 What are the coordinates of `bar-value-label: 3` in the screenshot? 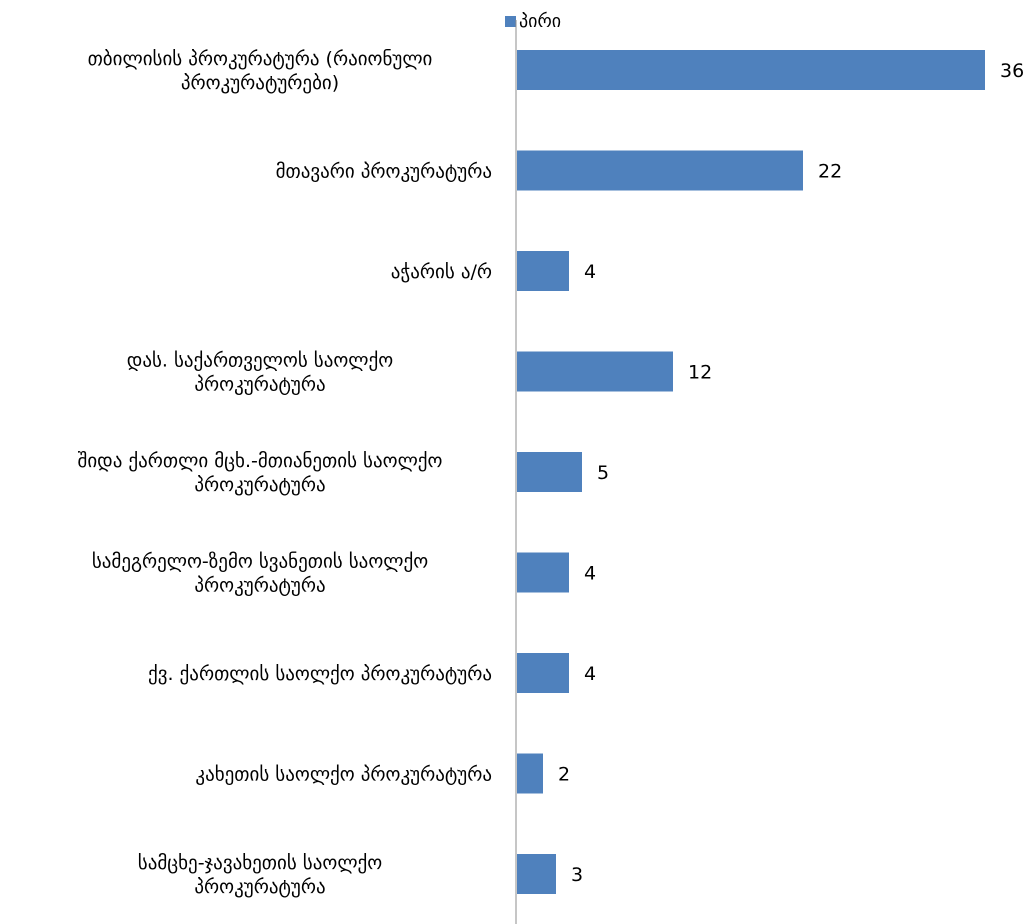 It's located at (577, 875).